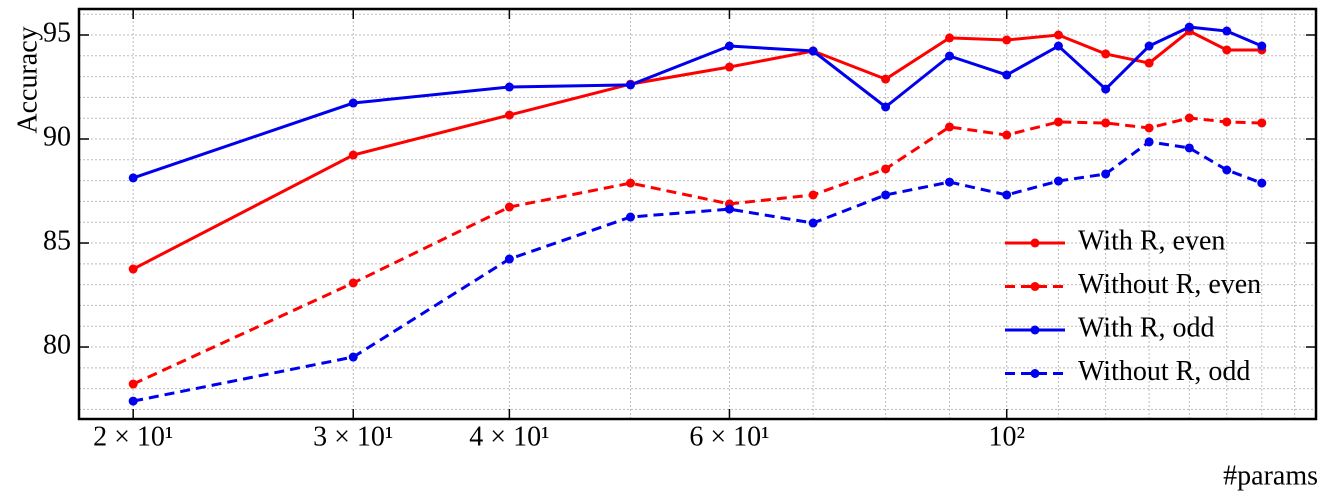 The image size is (1328, 501). What do you see at coordinates (1007, 436) in the screenshot?
I see `x-tick-label: 10²` at bounding box center [1007, 436].